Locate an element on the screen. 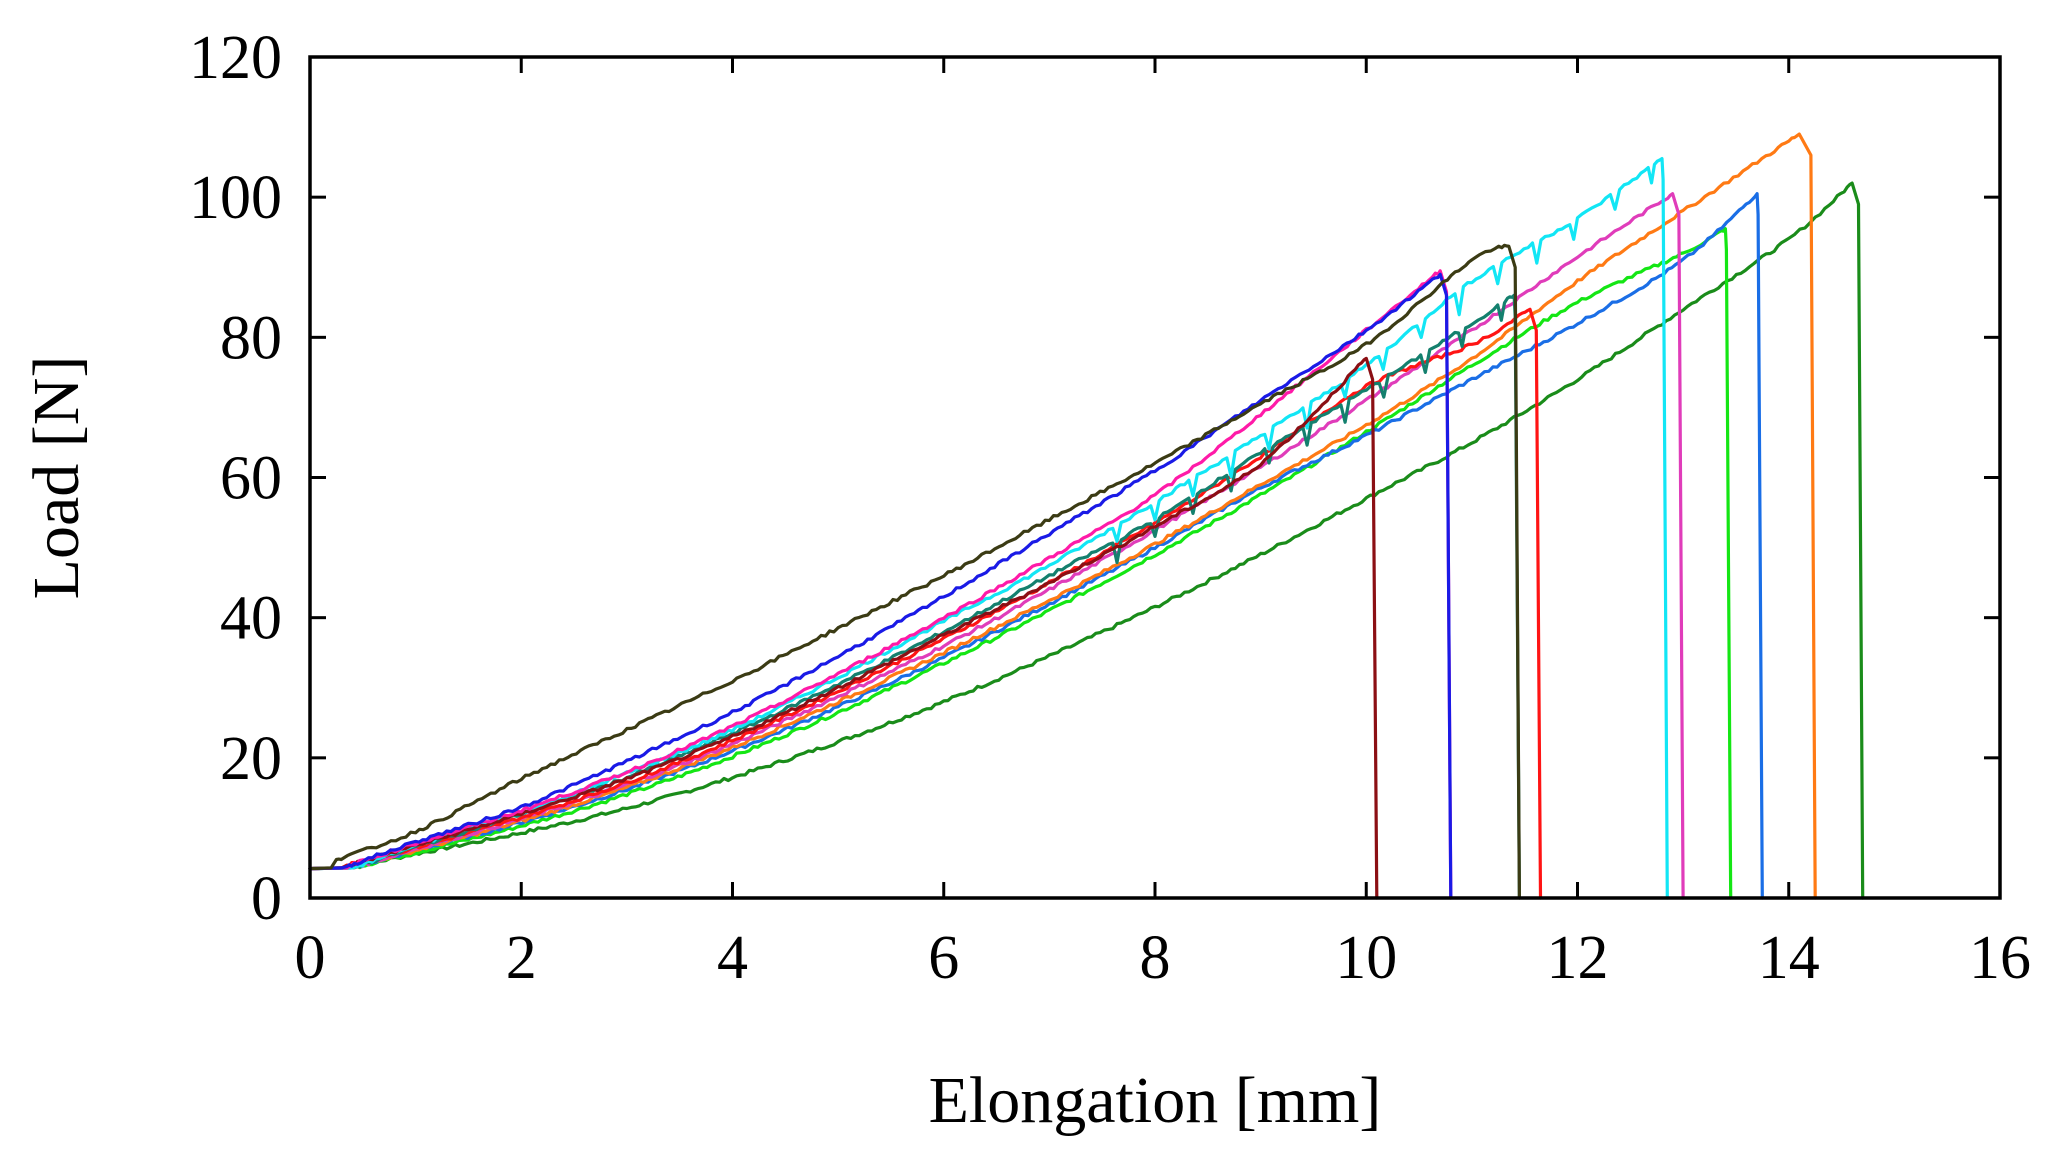  x-tick-label: 0 is located at coordinates (310, 958).